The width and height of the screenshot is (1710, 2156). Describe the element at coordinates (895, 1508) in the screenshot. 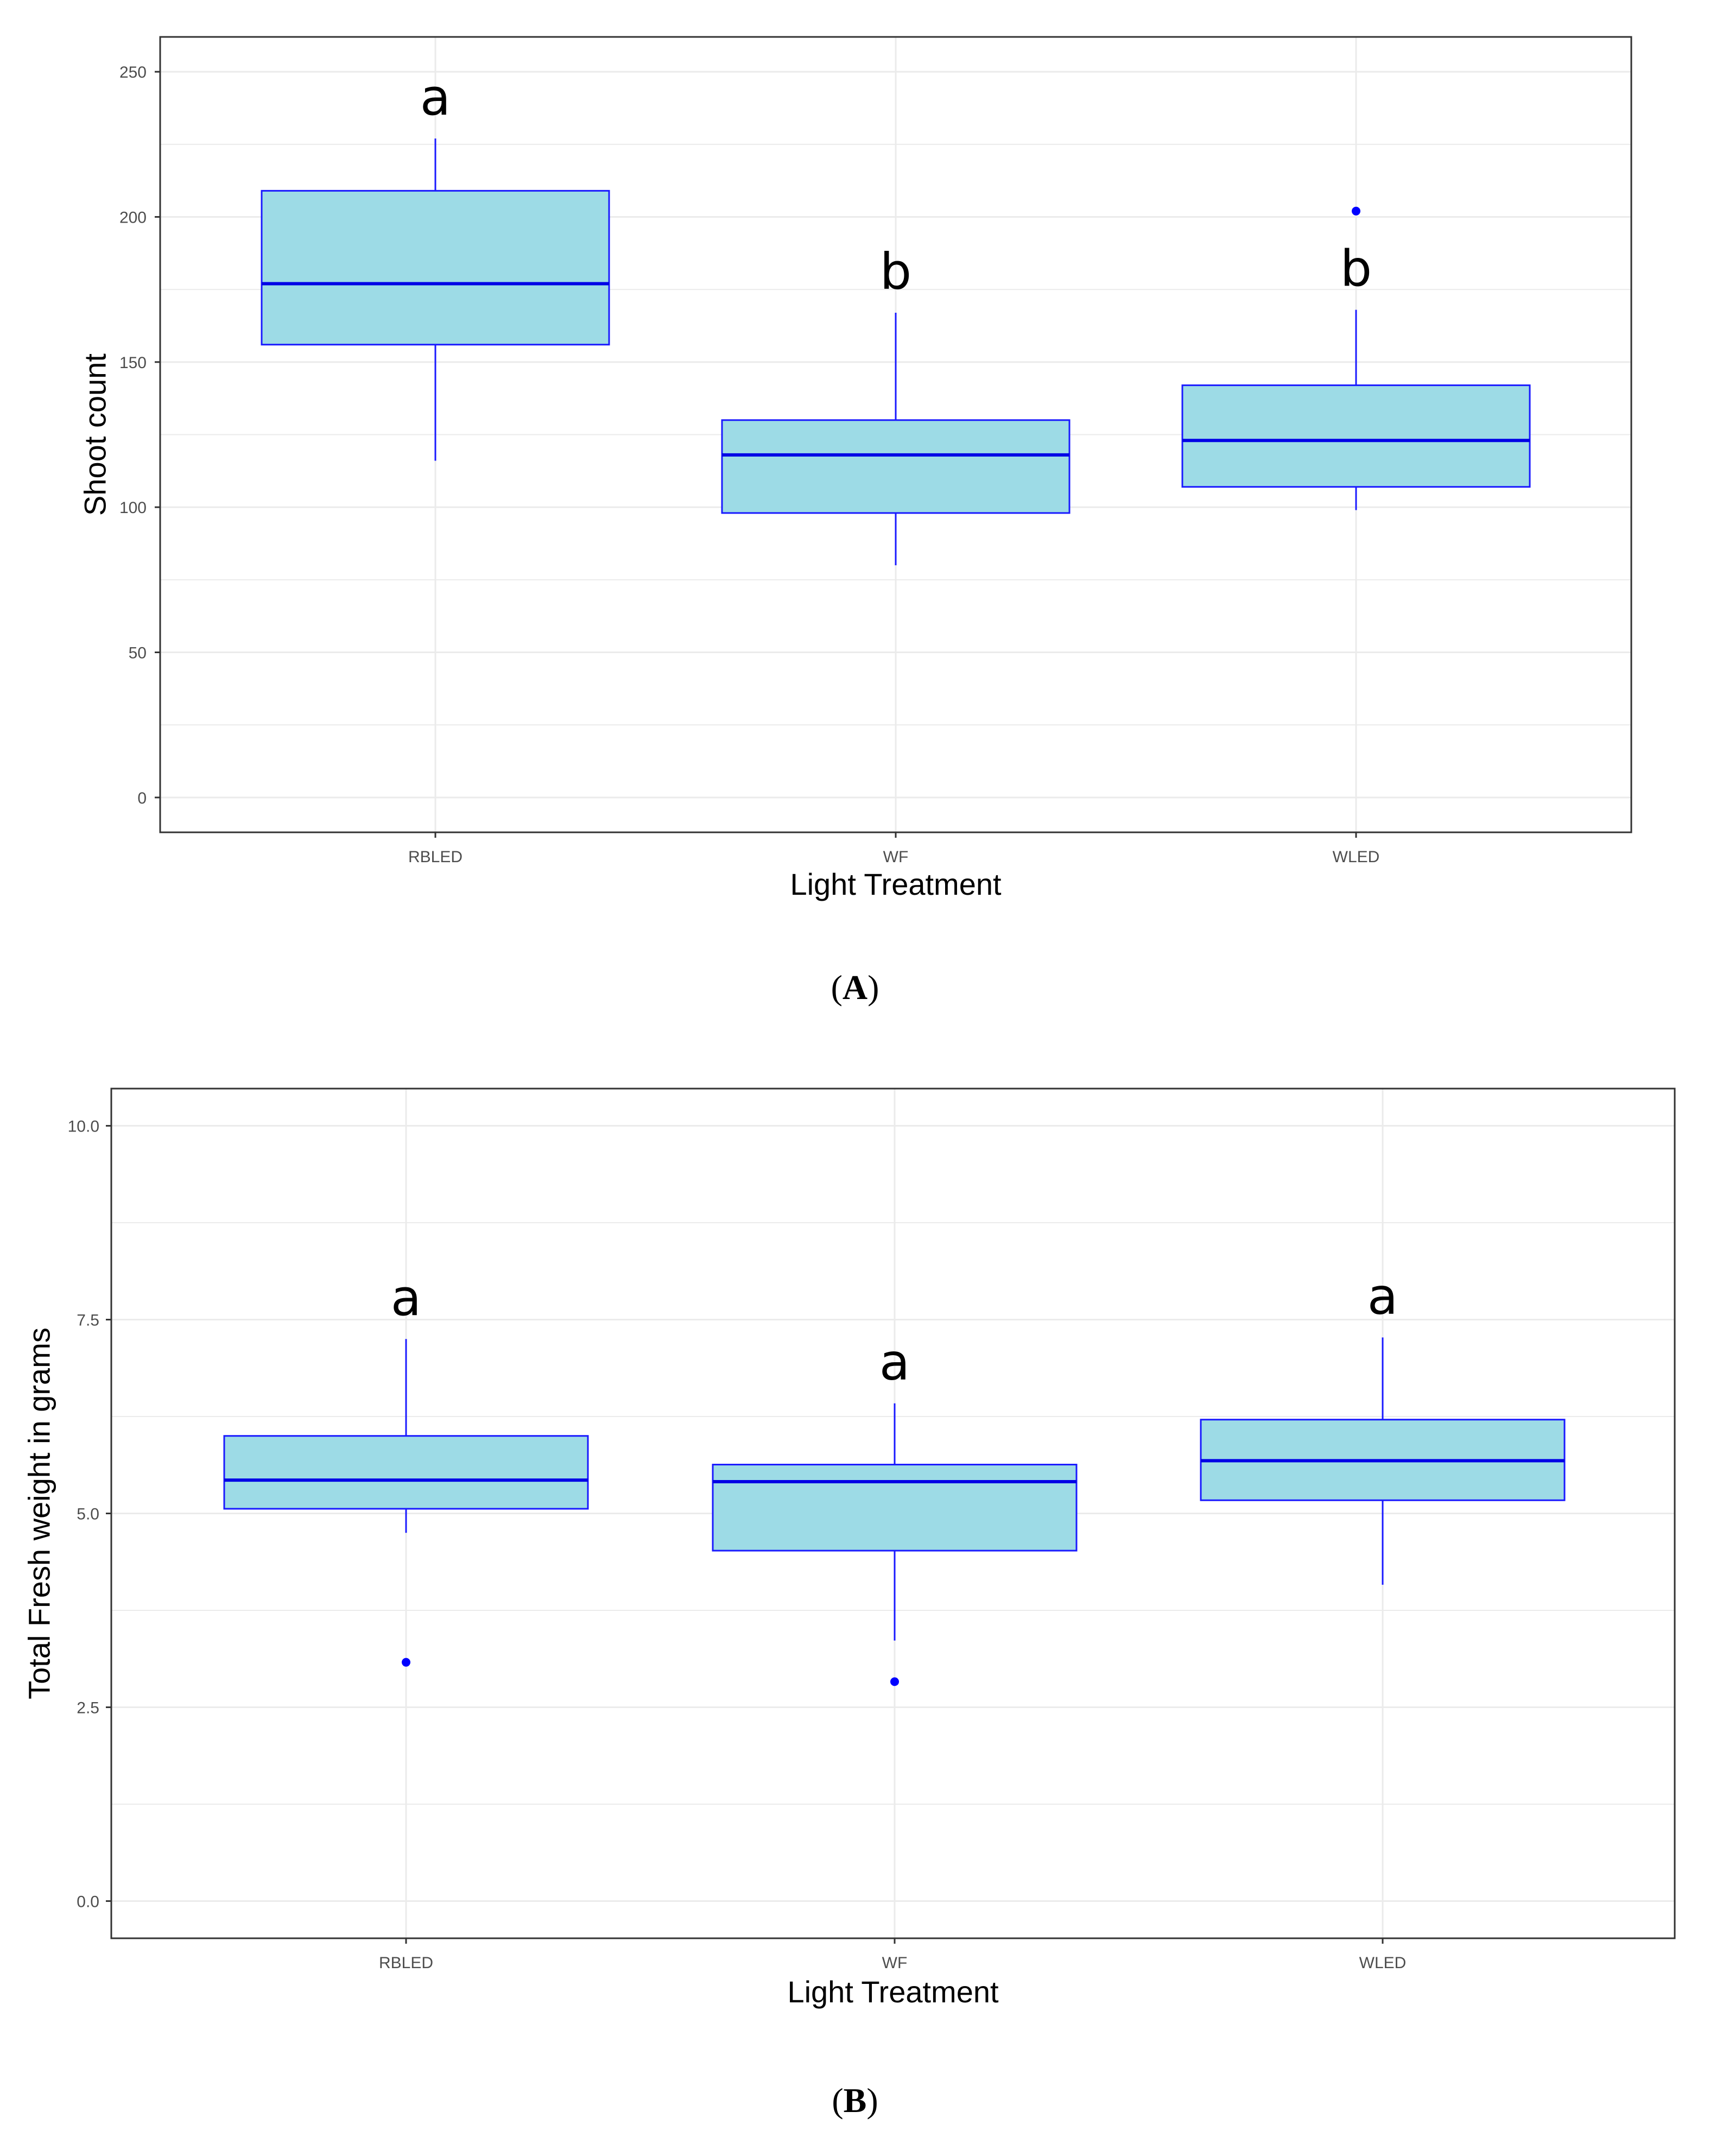

I see `chart-b-box-wf` at that location.